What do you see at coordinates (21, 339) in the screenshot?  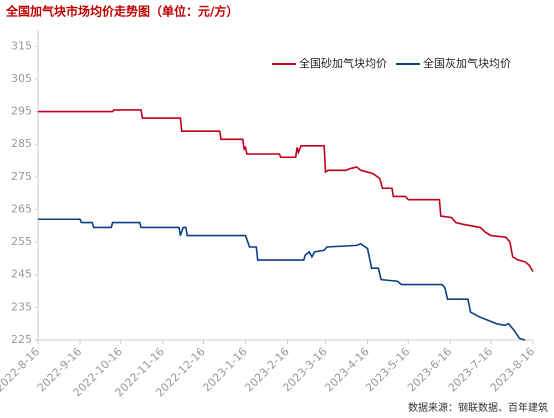 I see `y-tick-label: 225` at bounding box center [21, 339].